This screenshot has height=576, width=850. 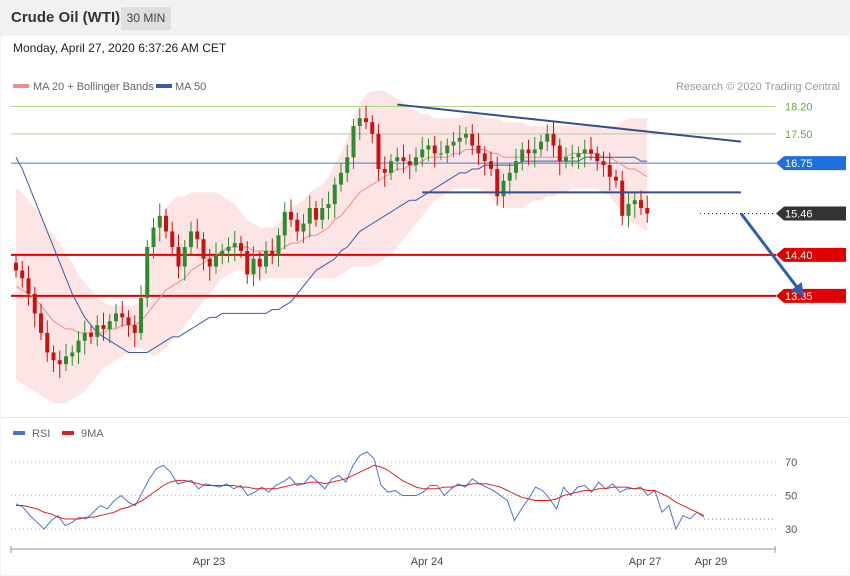 I want to click on rsi-line, so click(x=360, y=491).